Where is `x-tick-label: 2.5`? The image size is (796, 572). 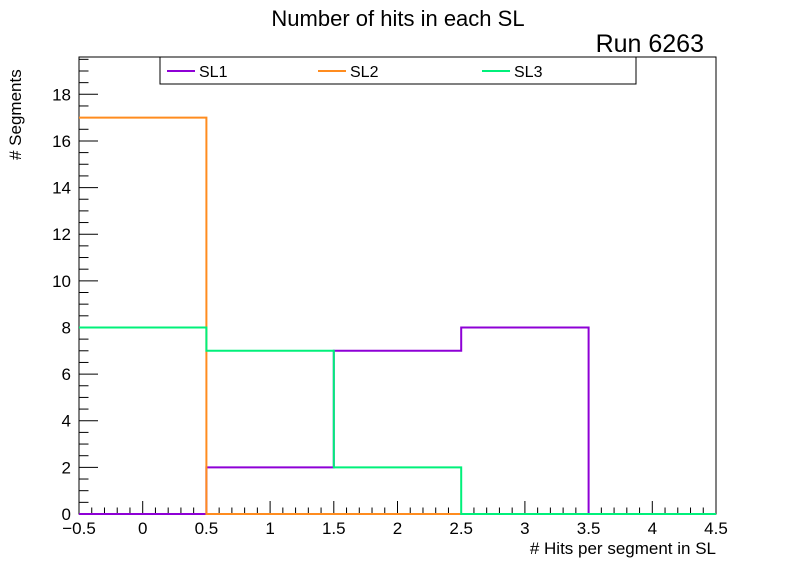 x-tick-label: 2.5 is located at coordinates (461, 528).